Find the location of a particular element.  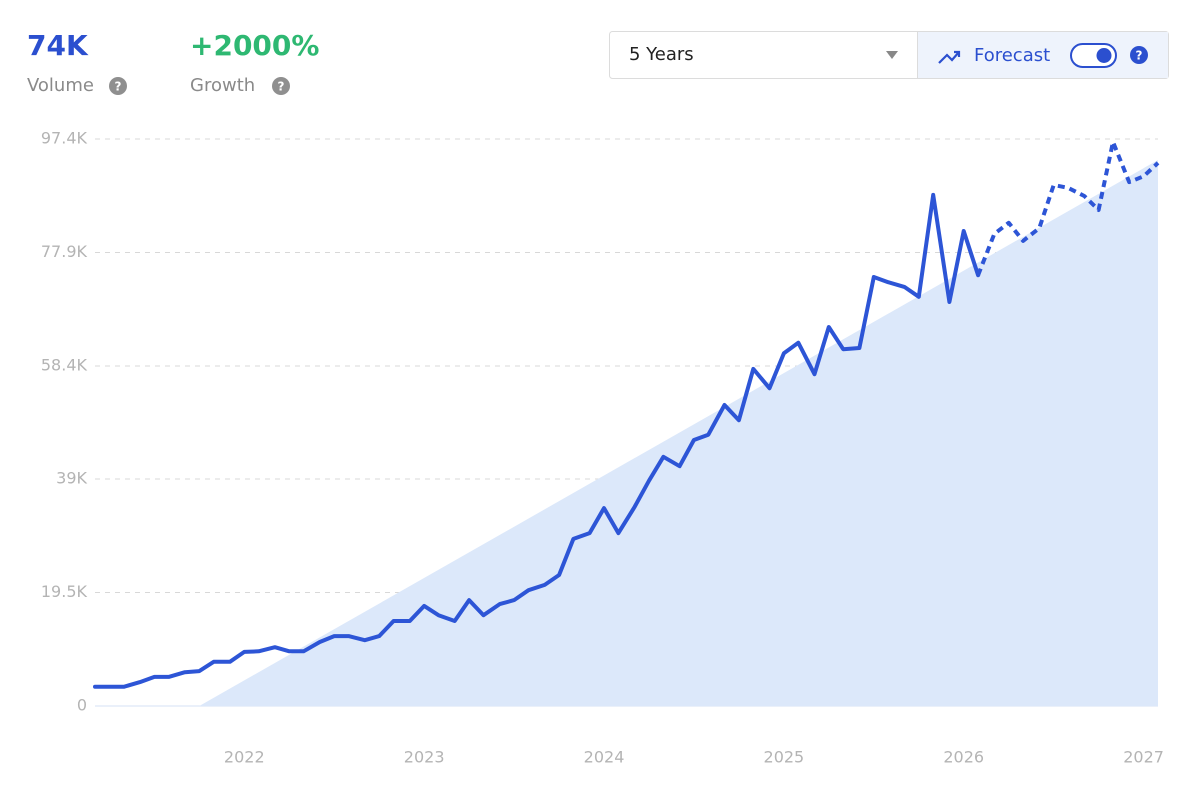

x-tick-label: 2023 is located at coordinates (424, 757).